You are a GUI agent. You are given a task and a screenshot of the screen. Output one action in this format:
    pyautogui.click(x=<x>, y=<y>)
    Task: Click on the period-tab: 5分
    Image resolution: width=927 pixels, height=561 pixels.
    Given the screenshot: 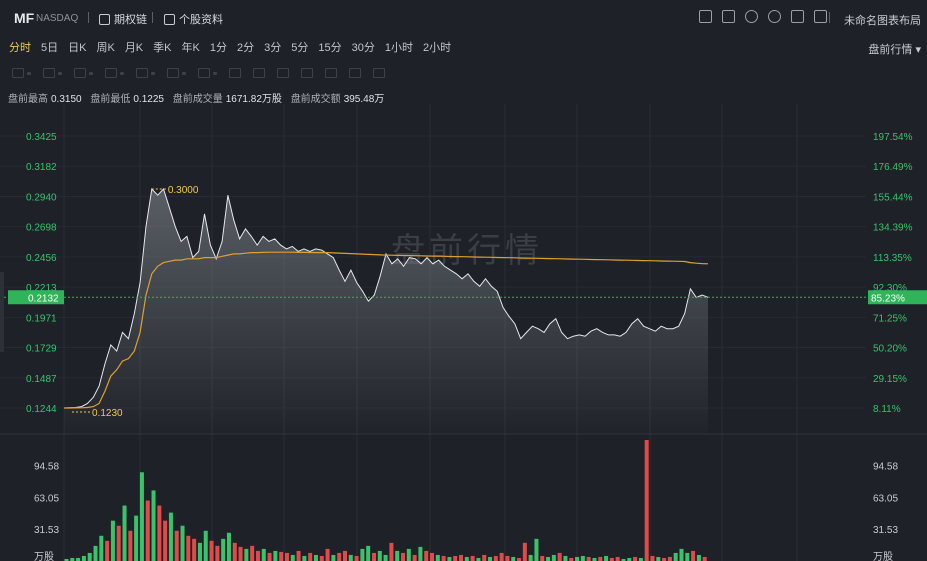 What is the action you would take?
    pyautogui.click(x=300, y=48)
    